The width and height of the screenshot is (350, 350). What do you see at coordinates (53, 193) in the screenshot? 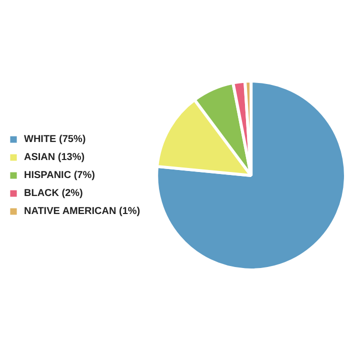
I see `legend-label: BLACK (2%)` at bounding box center [53, 193].